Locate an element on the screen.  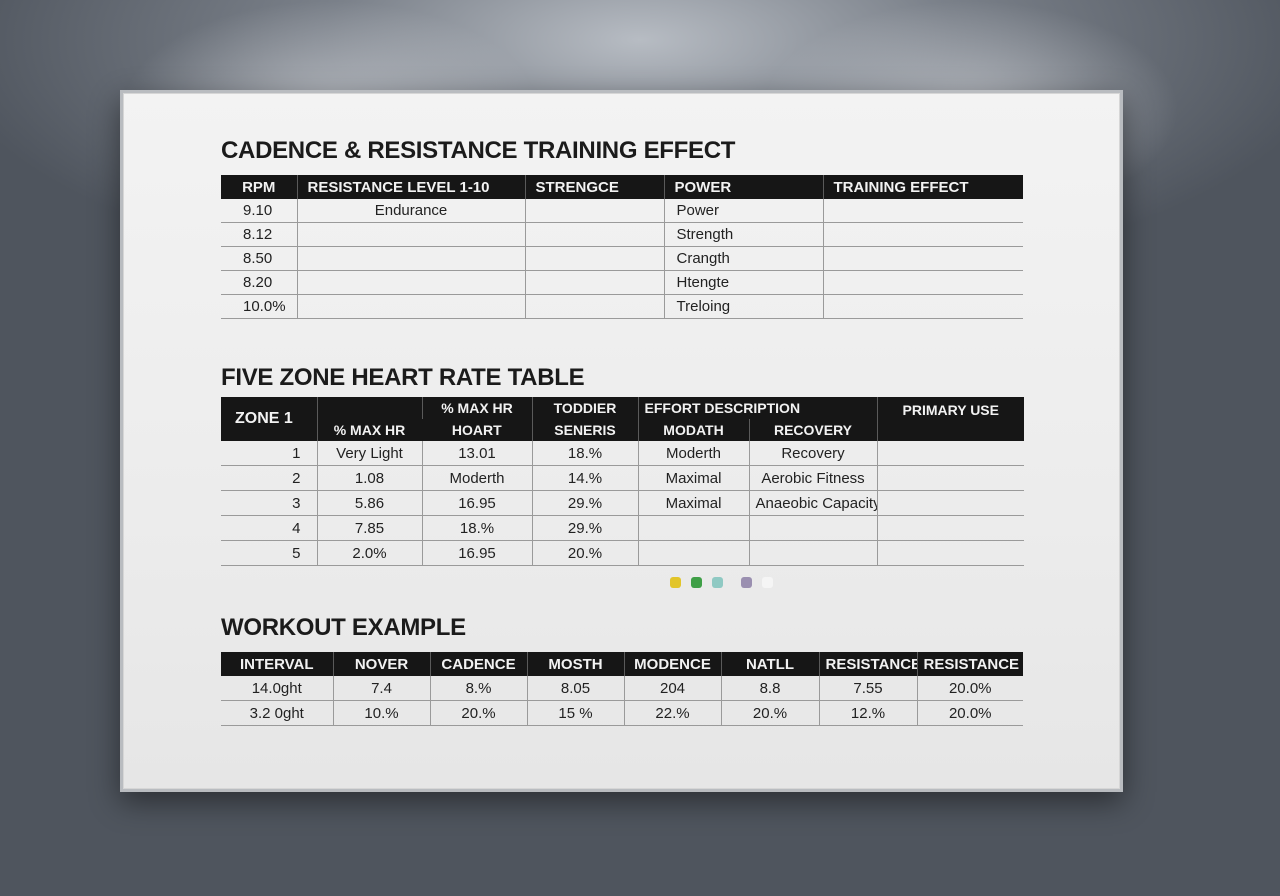
table-row: 4 7.85 18.% 29.% is located at coordinates (622, 528).